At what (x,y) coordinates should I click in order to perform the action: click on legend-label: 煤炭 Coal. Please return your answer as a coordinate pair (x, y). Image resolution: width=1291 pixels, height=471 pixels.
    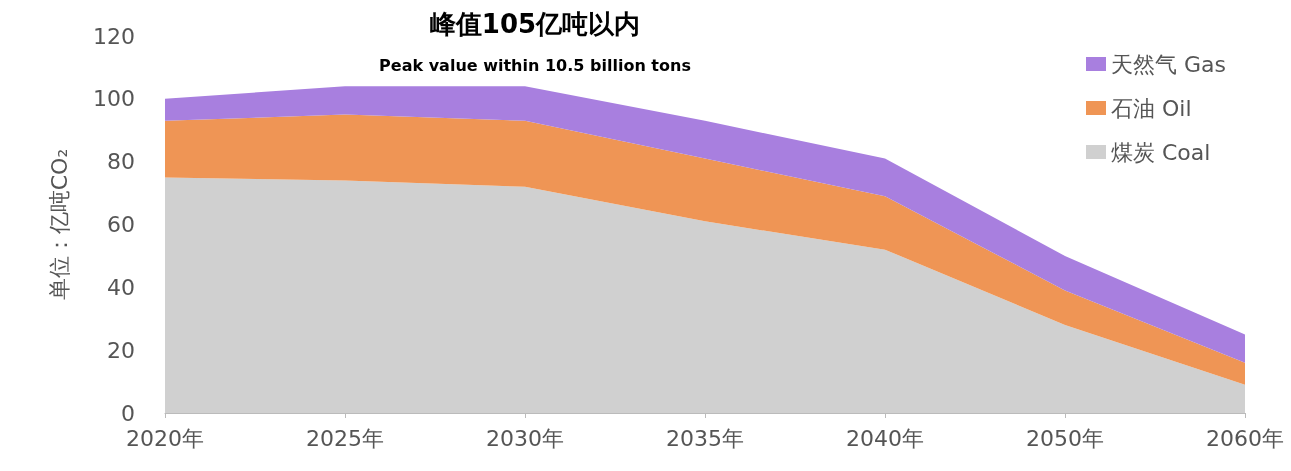
    Looking at the image, I should click on (1161, 152).